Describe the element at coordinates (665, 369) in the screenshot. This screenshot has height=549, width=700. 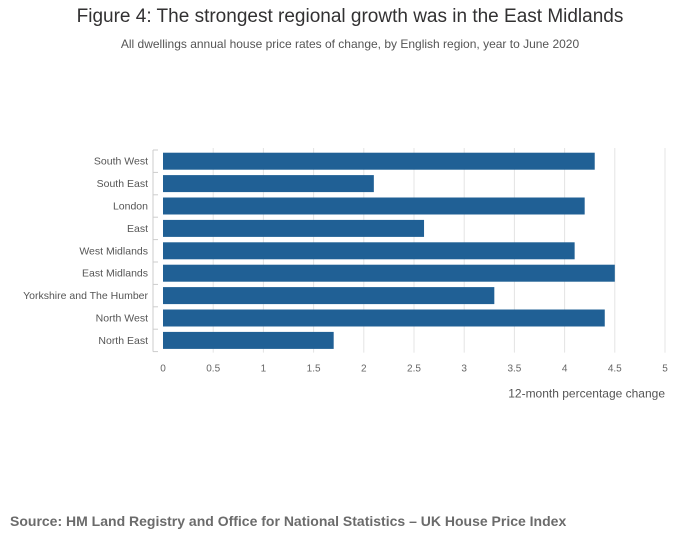
I see `x-tick-label: 5` at that location.